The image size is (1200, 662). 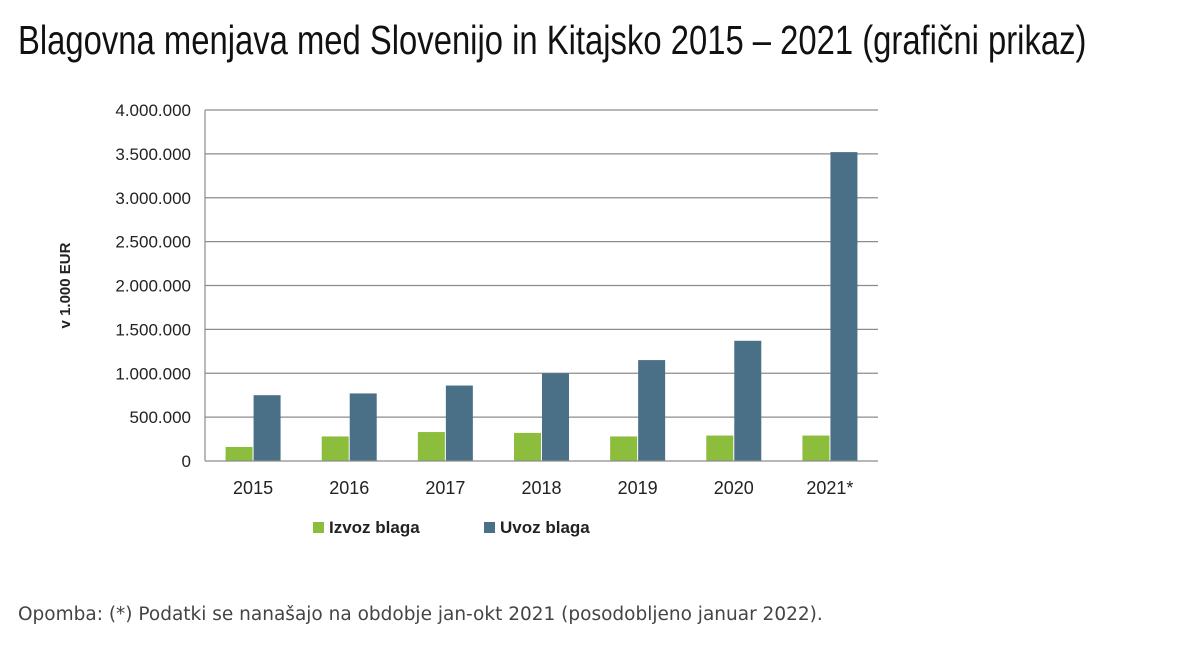 I want to click on x-tick-label: 2017, so click(x=445, y=488).